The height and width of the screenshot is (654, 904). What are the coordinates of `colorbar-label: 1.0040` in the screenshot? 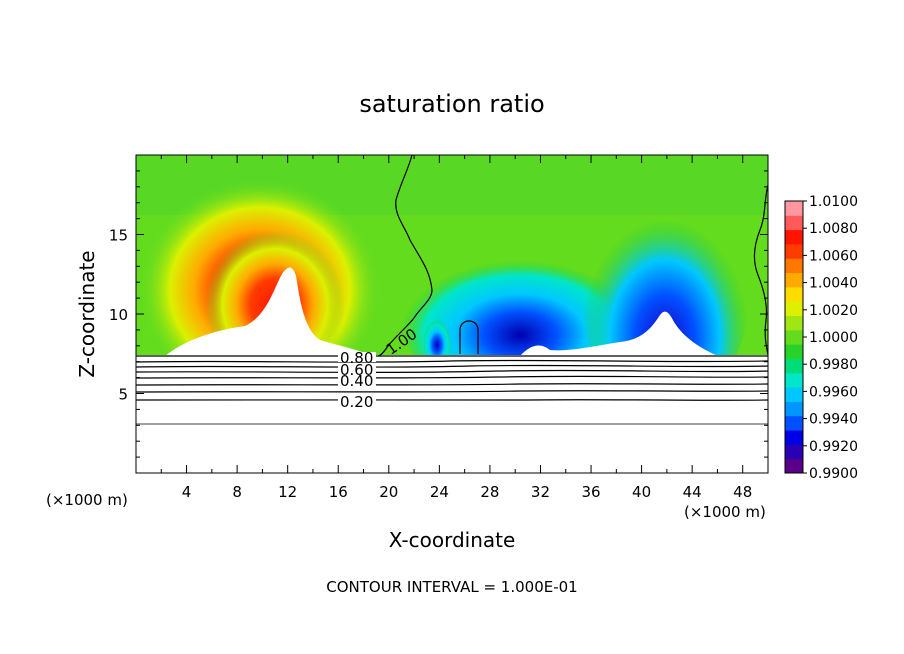 It's located at (833, 284).